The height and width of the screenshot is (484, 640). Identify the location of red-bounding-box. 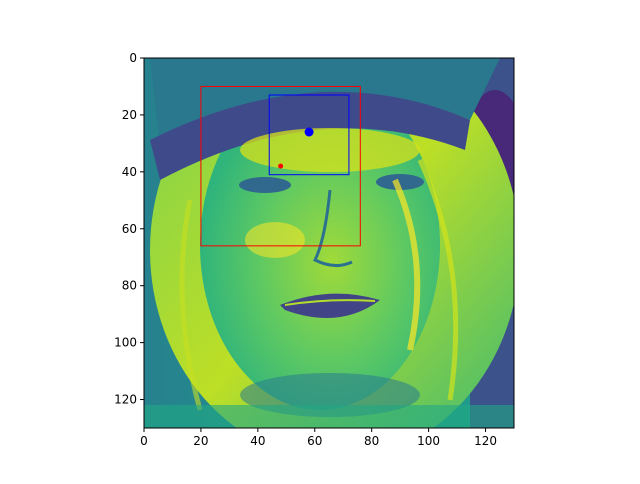
(280, 166).